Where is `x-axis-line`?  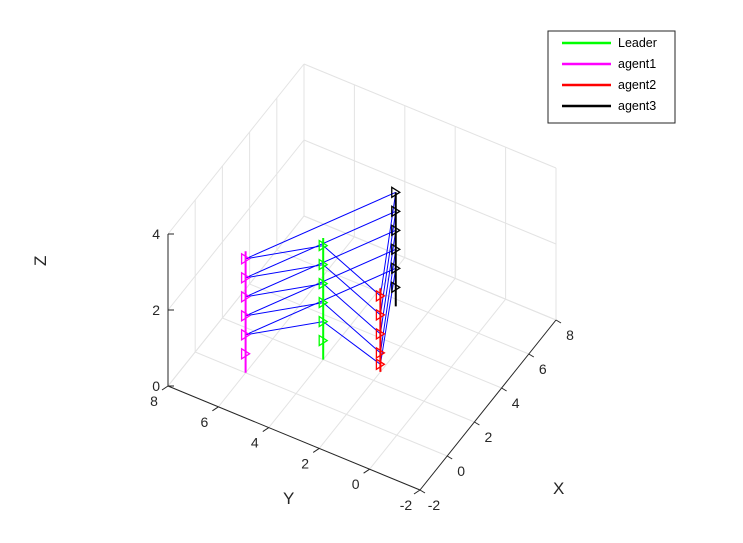 x-axis-line is located at coordinates (488, 405).